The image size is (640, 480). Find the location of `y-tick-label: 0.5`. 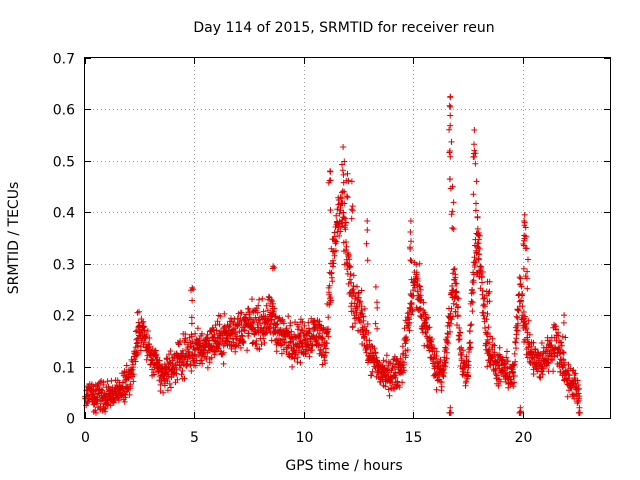

y-tick-label: 0.5 is located at coordinates (64, 163).